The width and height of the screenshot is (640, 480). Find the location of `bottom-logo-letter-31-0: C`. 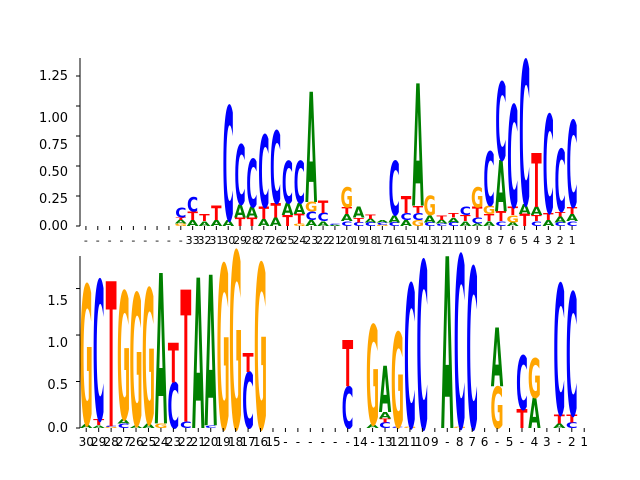

bottom-logo-letter-31-0: C is located at coordinates (472, 351).